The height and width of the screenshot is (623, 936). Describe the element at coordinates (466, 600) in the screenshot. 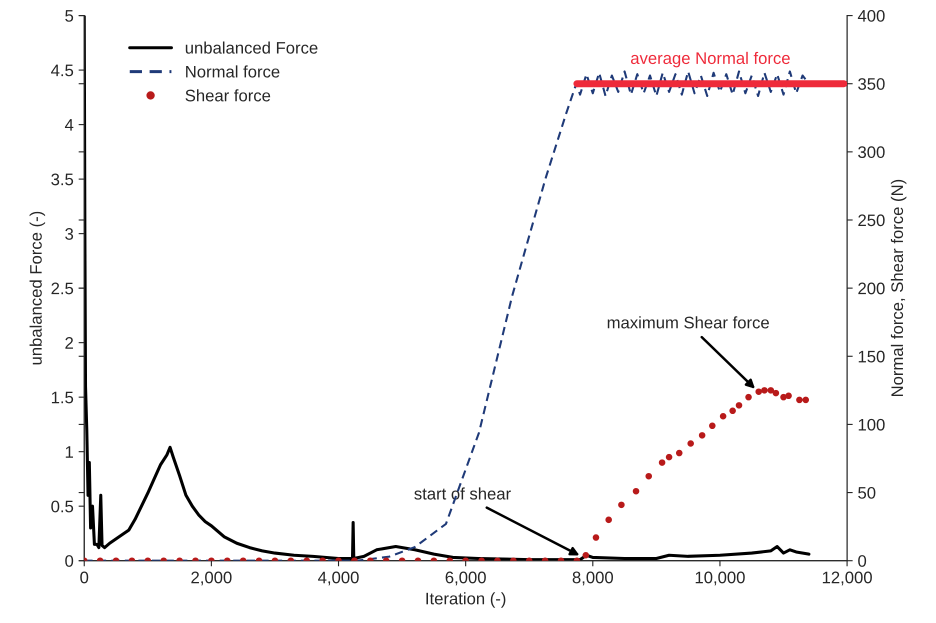

I see `x-axis-title: Iteration (-)` at that location.